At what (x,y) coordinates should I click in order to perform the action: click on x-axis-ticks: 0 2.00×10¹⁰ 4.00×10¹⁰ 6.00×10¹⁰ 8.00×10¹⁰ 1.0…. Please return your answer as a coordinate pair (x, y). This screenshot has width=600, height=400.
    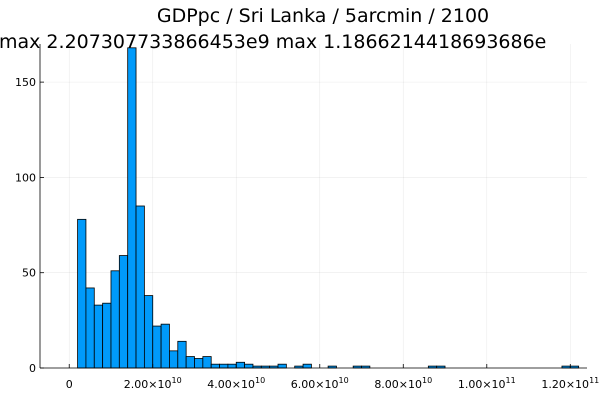
    Looking at the image, I should click on (332, 377).